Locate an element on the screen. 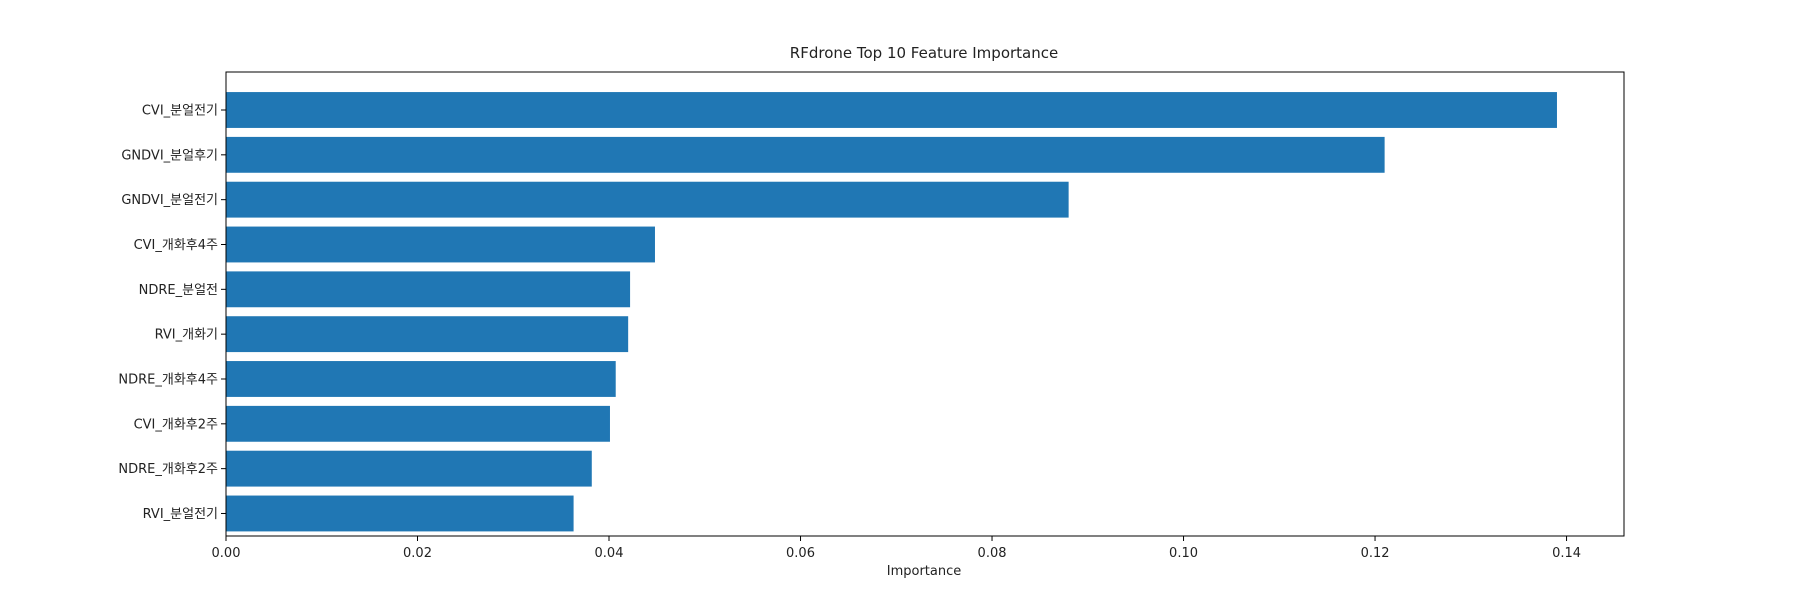 The width and height of the screenshot is (1800, 604). x-tick-label: 0.06 is located at coordinates (800, 553).